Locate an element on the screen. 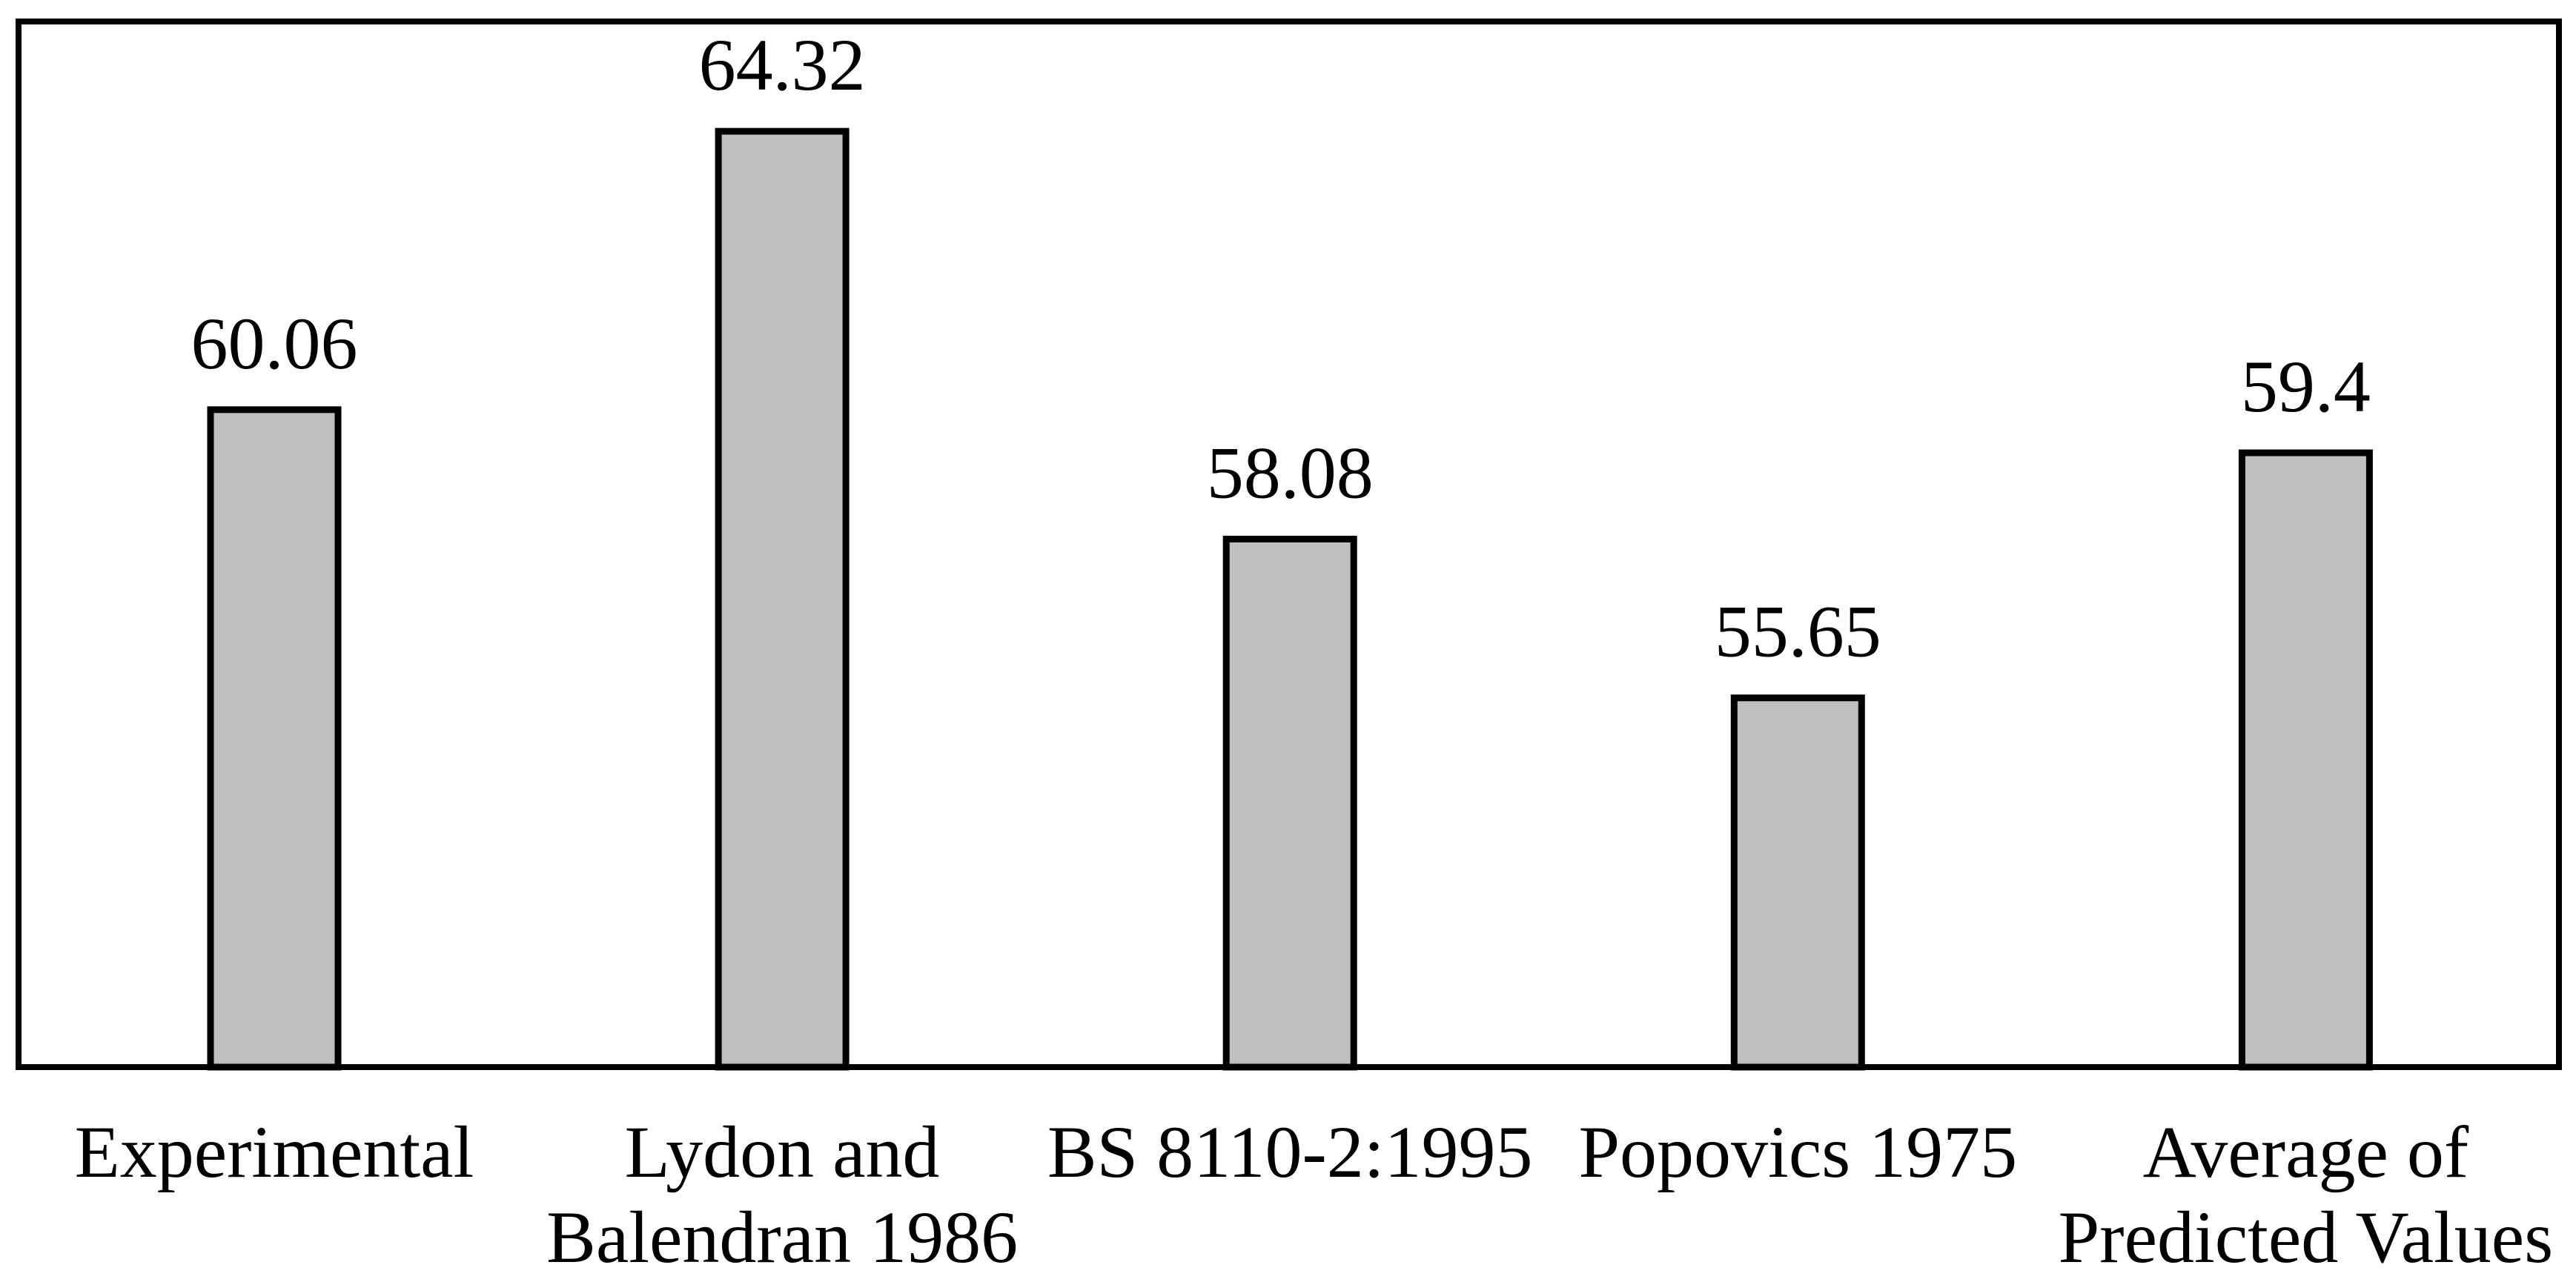 Image resolution: width=2576 pixels, height=1282 pixels. category-label-line: Popovics 1975 is located at coordinates (1797, 1152).